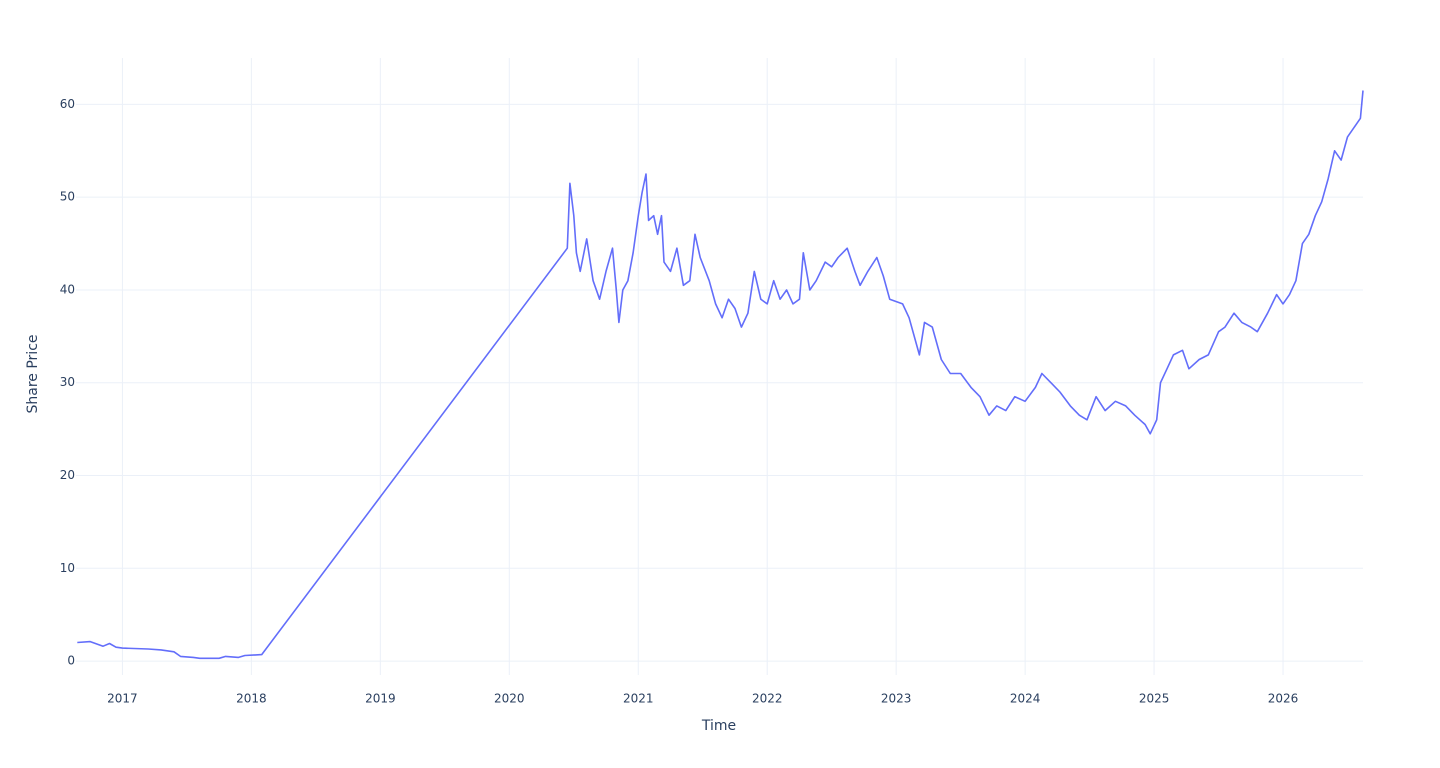 The height and width of the screenshot is (768, 1440). Describe the element at coordinates (67, 104) in the screenshot. I see `y-tick-label: 60` at that location.